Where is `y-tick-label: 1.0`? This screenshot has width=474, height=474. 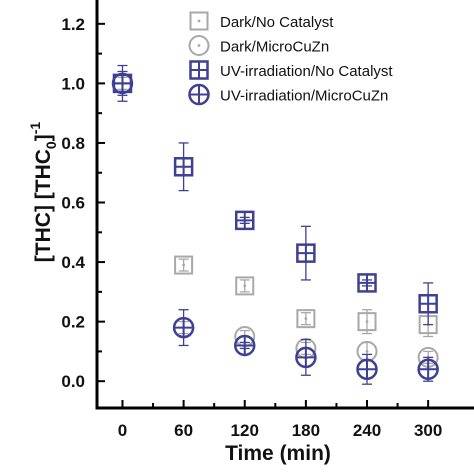
y-tick-label: 1.0 is located at coordinates (73, 83).